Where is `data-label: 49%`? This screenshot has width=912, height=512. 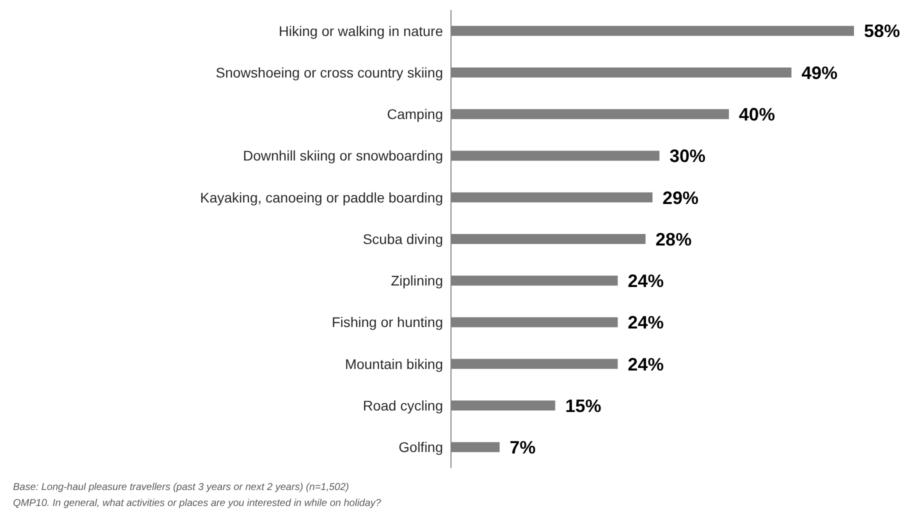
data-label: 49% is located at coordinates (819, 72).